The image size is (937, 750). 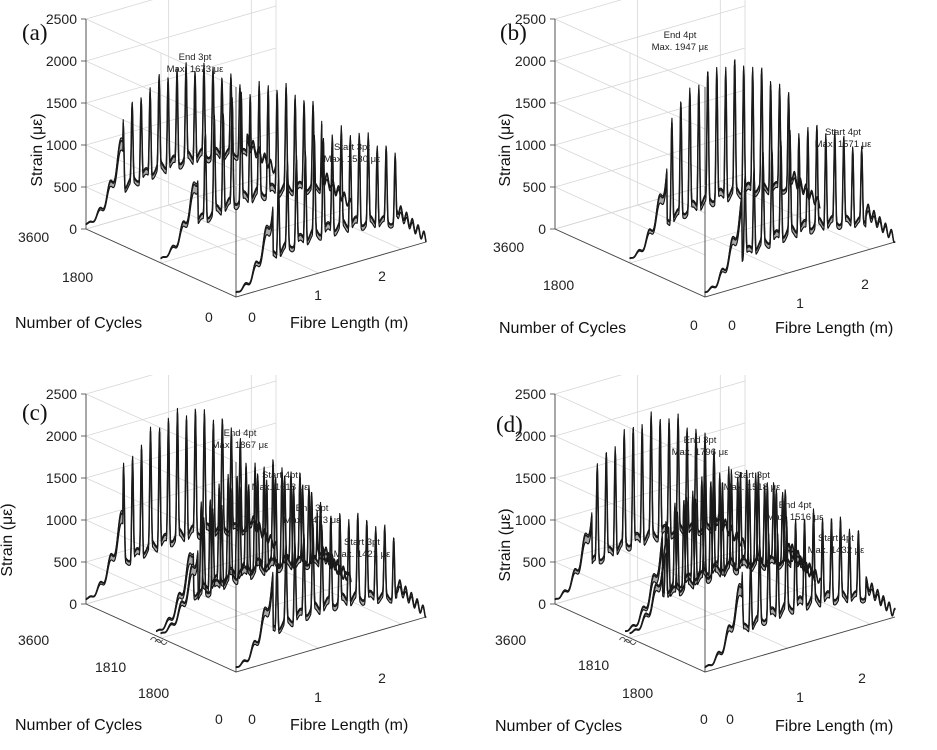 What do you see at coordinates (795, 517) in the screenshot?
I see `annotation-max: Max. 1516 με` at bounding box center [795, 517].